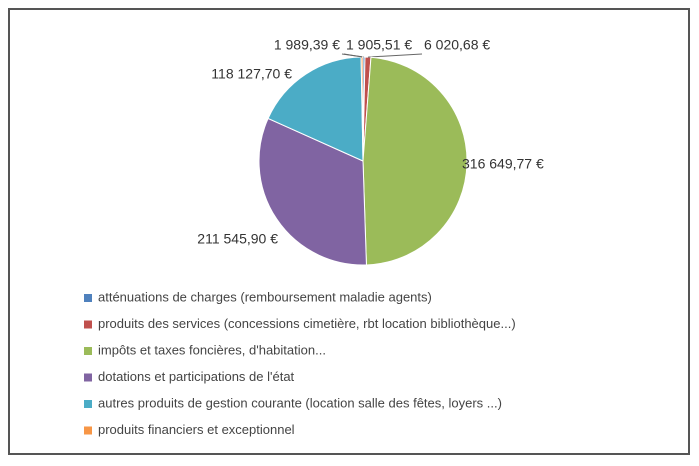 The height and width of the screenshot is (466, 699). Describe the element at coordinates (503, 164) in the screenshot. I see `data-label: 316 649,77 €` at that location.